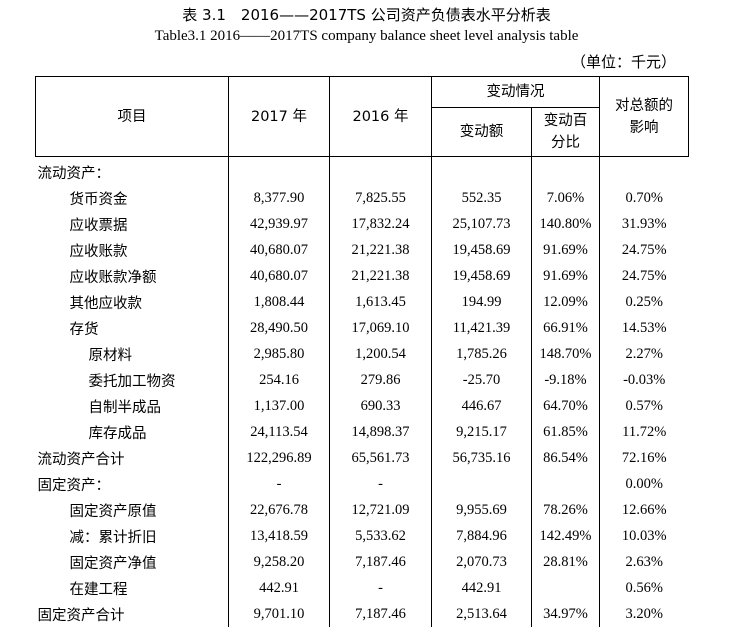 Image resolution: width=733 pixels, height=634 pixels. I want to click on header-impact: 对总额的影响, so click(644, 116).